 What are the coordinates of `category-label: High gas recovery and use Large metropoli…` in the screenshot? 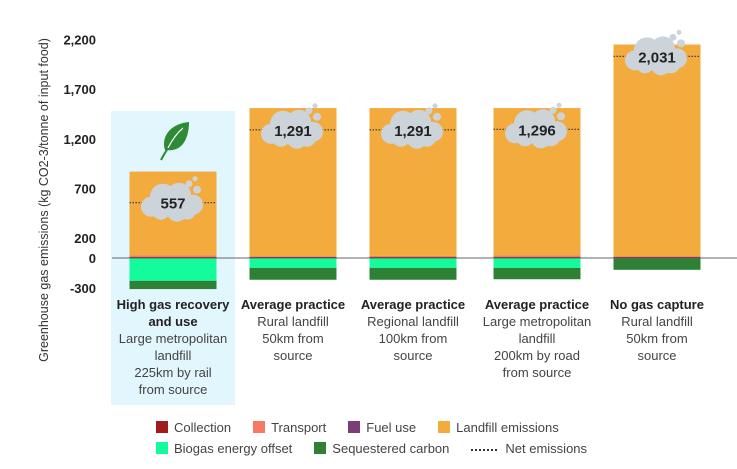 It's located at (173, 347).